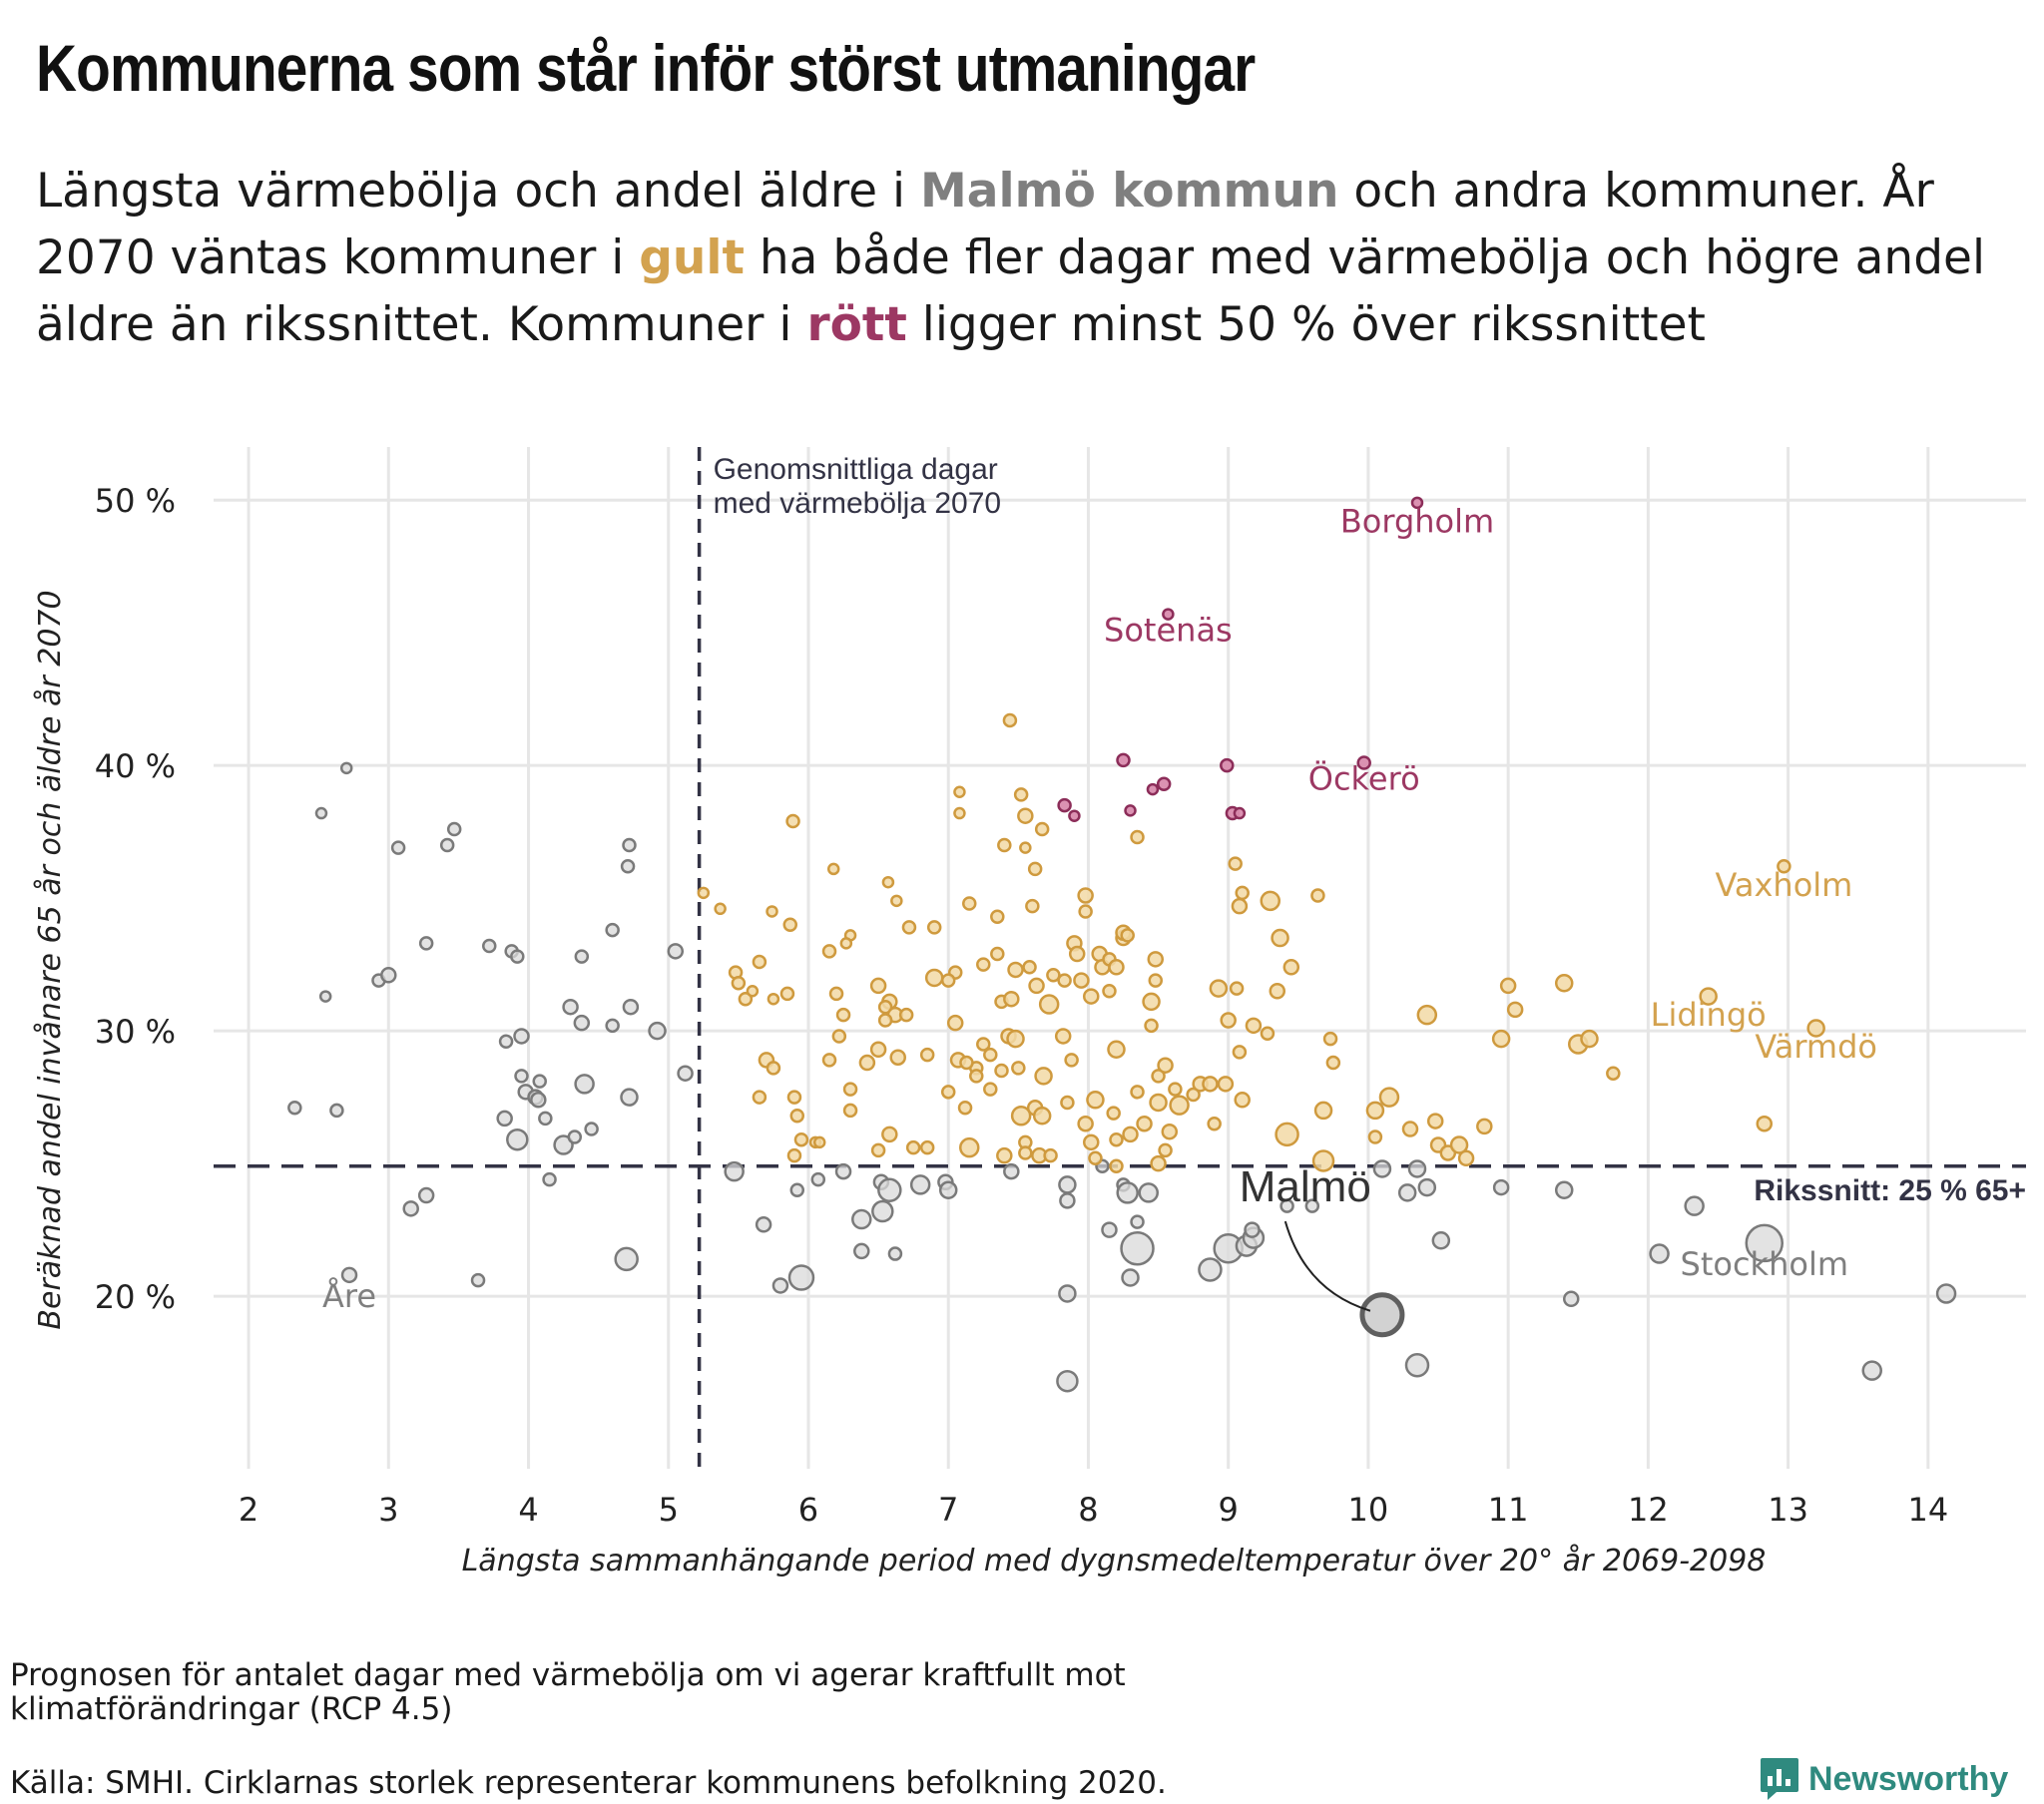 The width and height of the screenshot is (2044, 1804). What do you see at coordinates (1783, 885) in the screenshot?
I see `point-label-gold: Vaxholm` at bounding box center [1783, 885].